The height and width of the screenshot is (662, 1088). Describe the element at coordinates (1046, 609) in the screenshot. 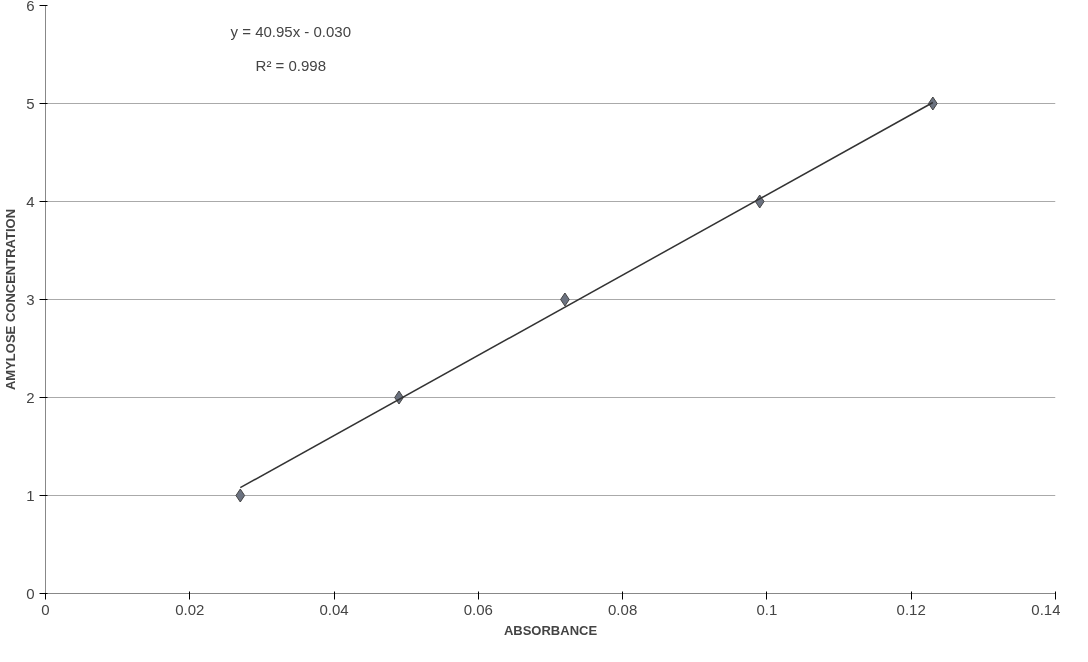

I see `x-tick-label: 0.14` at that location.